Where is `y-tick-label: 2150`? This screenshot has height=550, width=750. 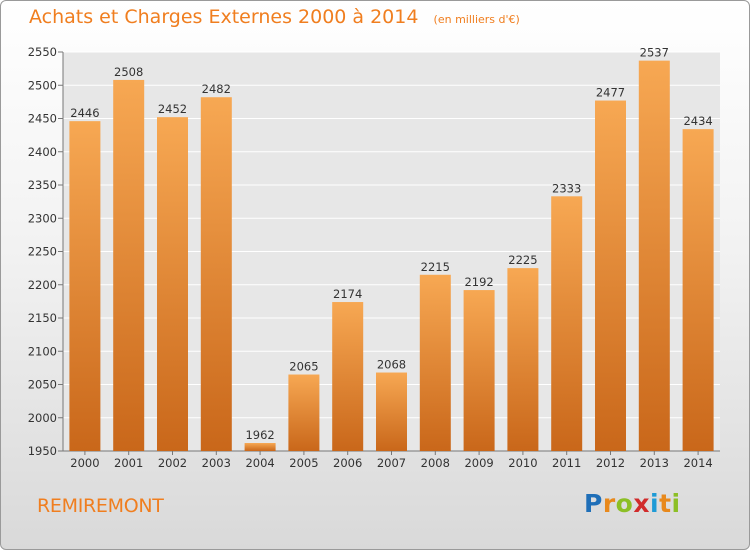
y-tick-label: 2150 is located at coordinates (42, 318).